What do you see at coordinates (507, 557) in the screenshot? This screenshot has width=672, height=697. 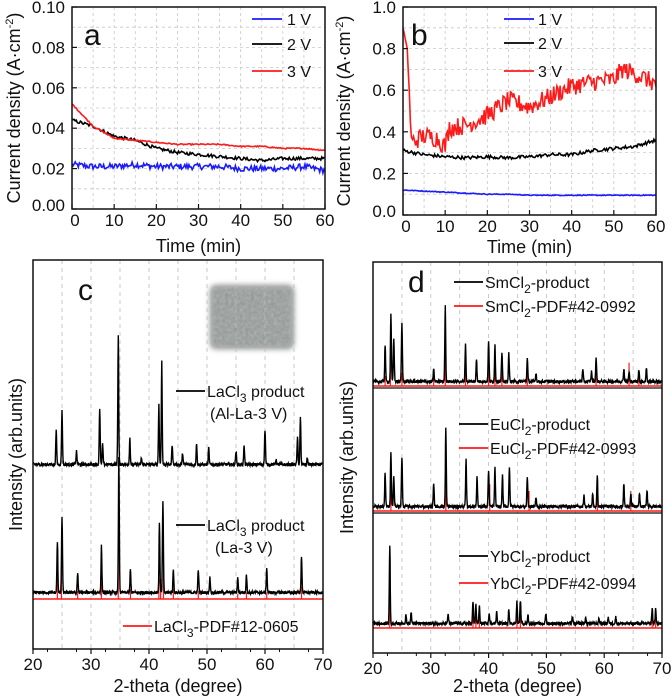 I see `legend-label-text: YbCl` at bounding box center [507, 557].